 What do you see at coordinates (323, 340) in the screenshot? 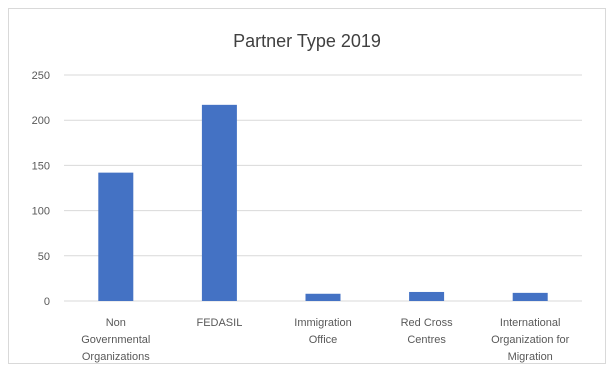
I see `x-category-label: Office` at bounding box center [323, 340].